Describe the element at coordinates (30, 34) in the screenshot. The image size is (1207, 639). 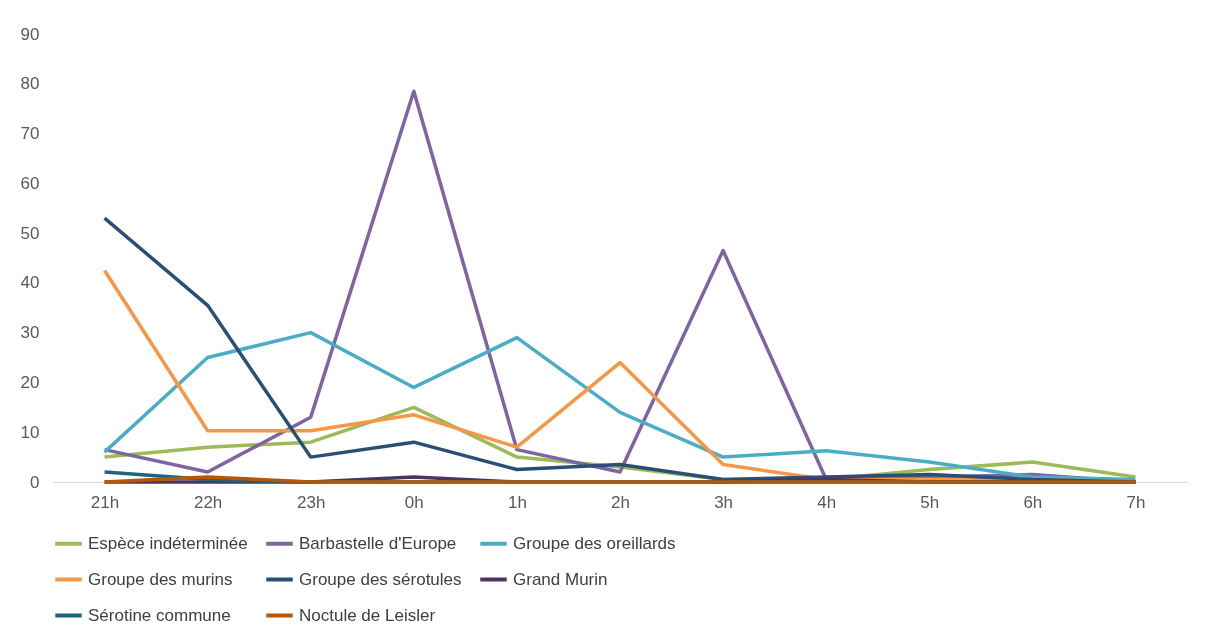
I see `y-tick-label: 90` at that location.